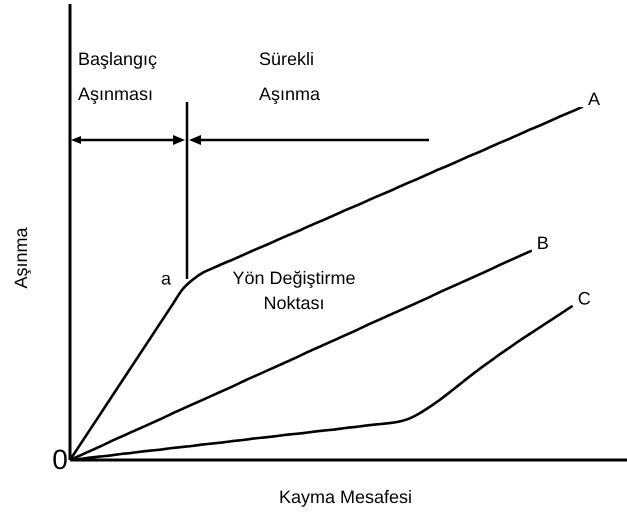 This screenshot has height=514, width=627. What do you see at coordinates (345, 497) in the screenshot?
I see `x-axis-title: Kayma Mesafesi` at bounding box center [345, 497].